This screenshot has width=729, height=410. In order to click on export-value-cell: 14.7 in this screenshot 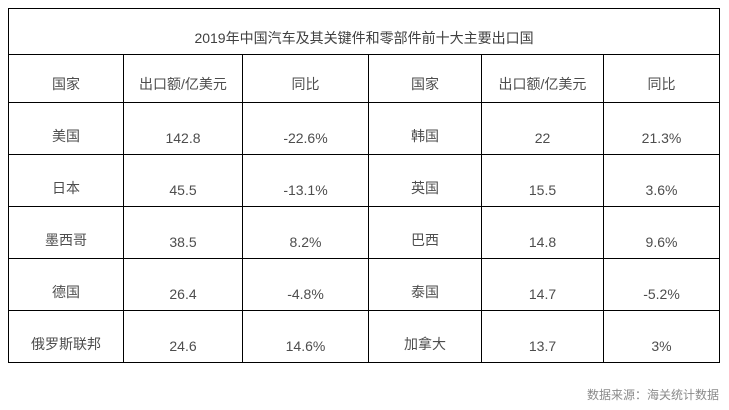, I will do `click(542, 284)`.